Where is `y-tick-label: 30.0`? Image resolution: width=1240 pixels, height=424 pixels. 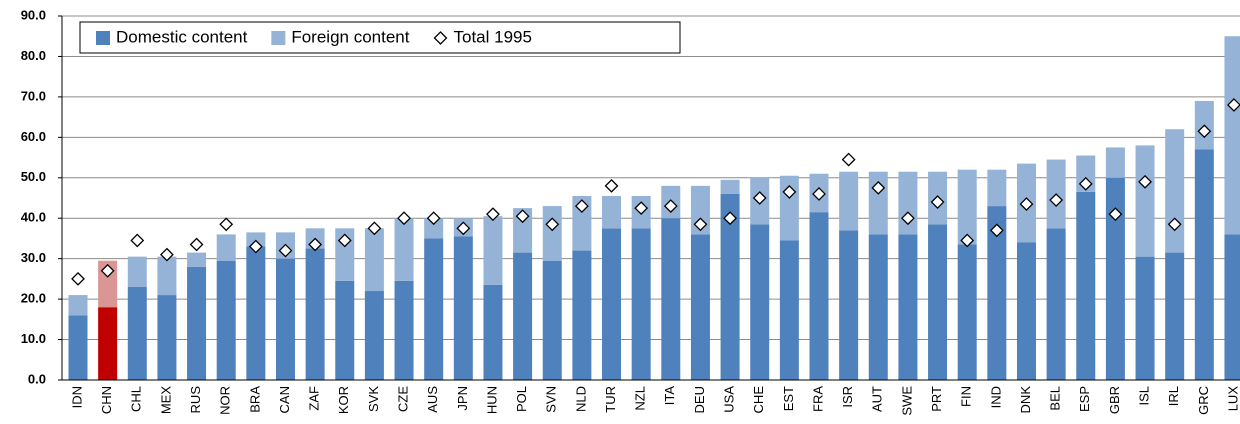 y-tick-label: 30.0 is located at coordinates (33, 257).